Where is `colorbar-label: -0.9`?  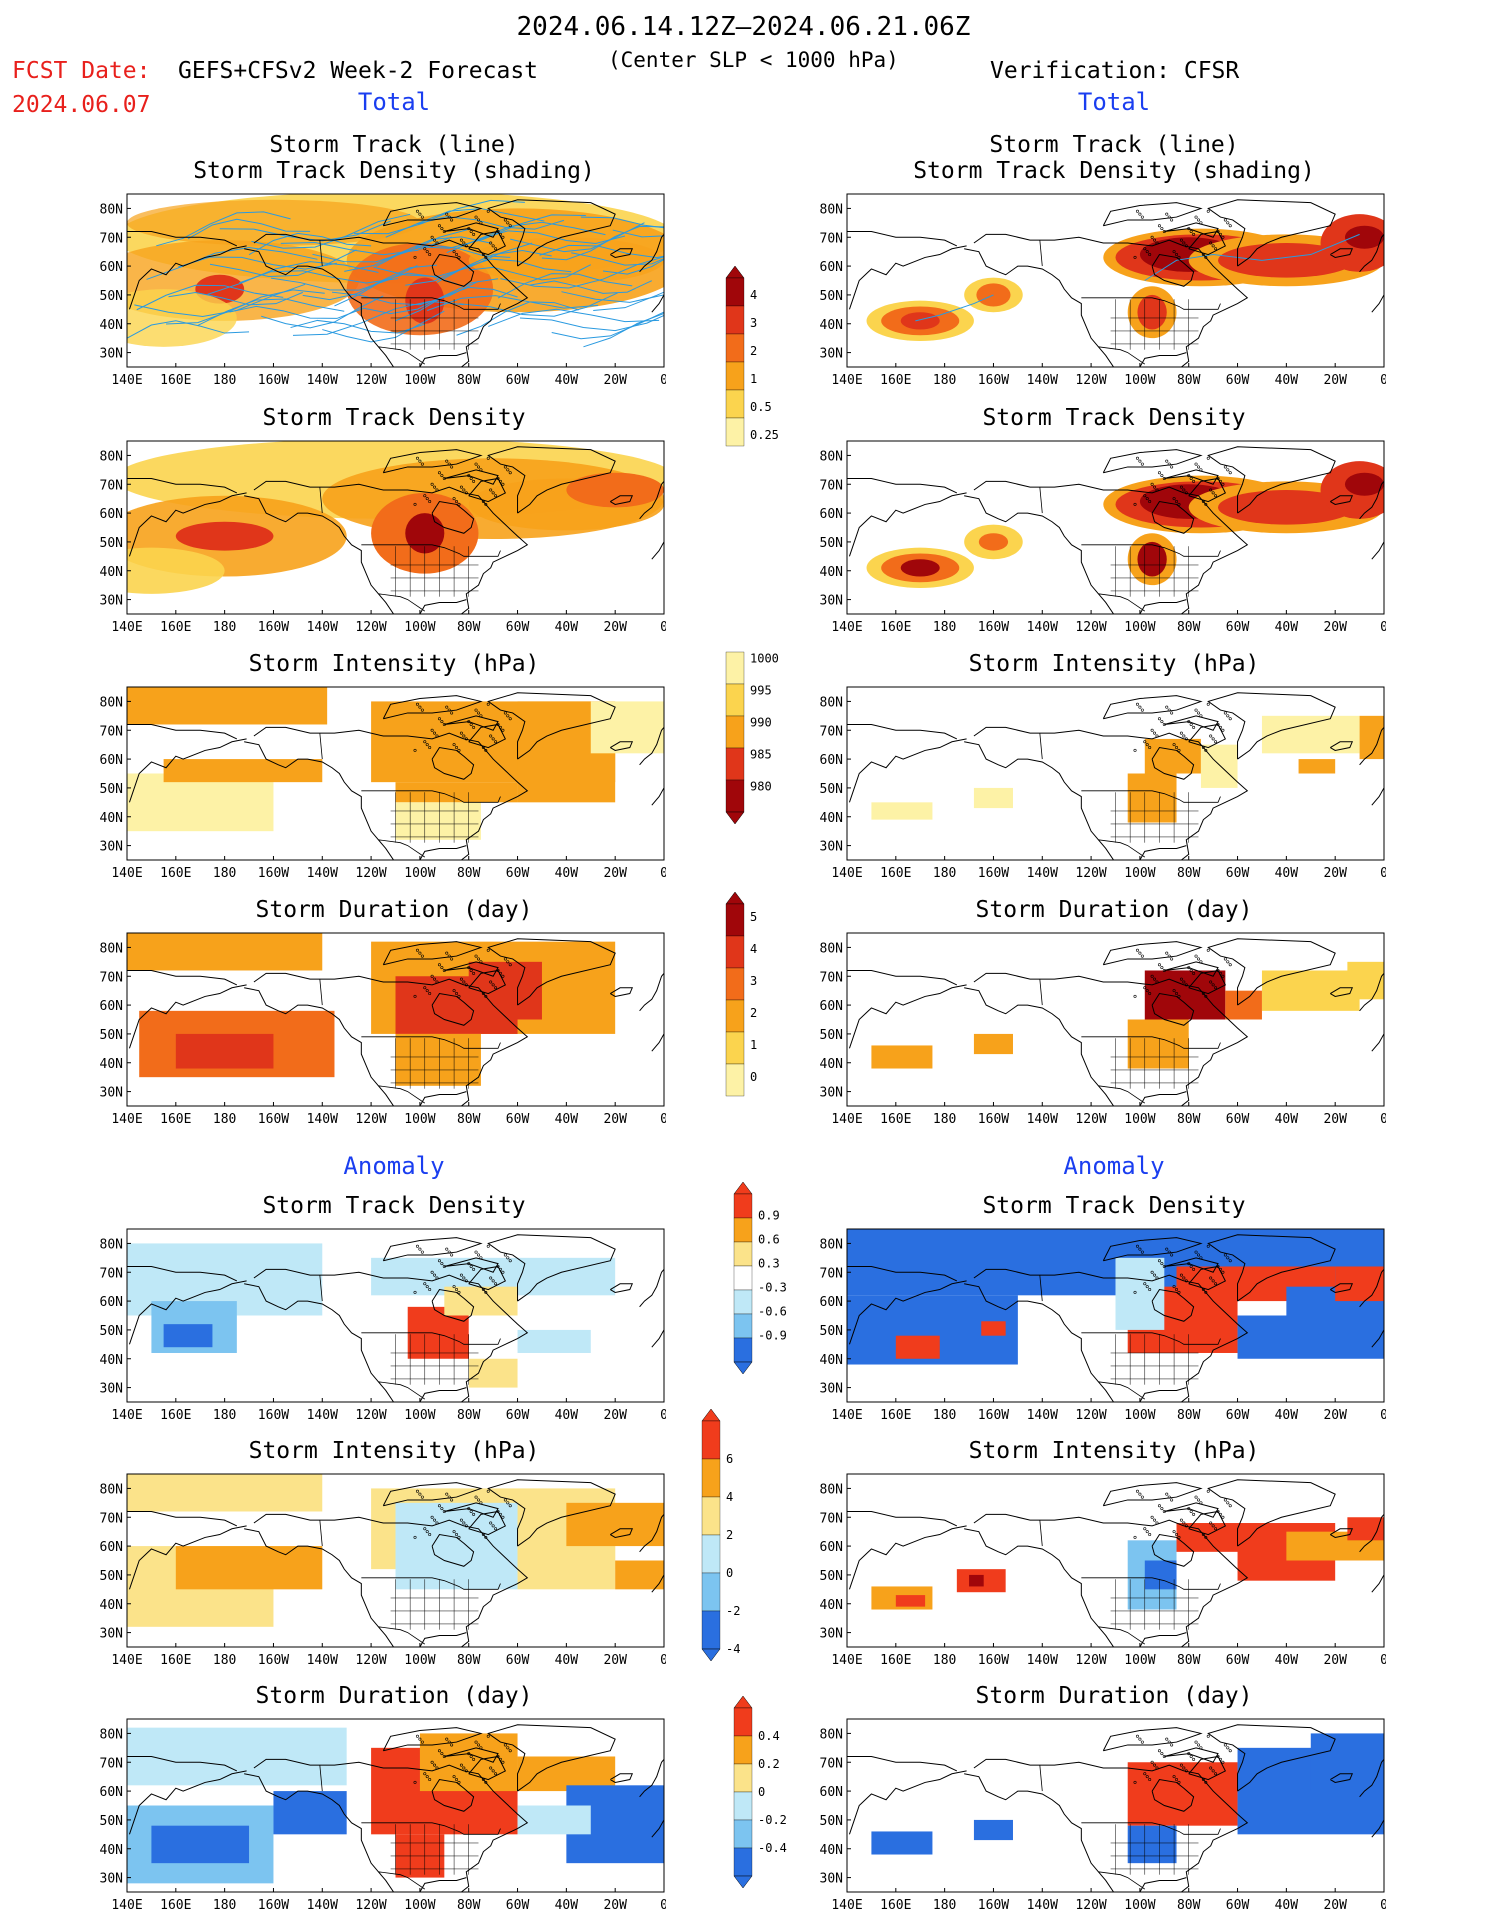
colorbar-label: -0.9 is located at coordinates (772, 1336).